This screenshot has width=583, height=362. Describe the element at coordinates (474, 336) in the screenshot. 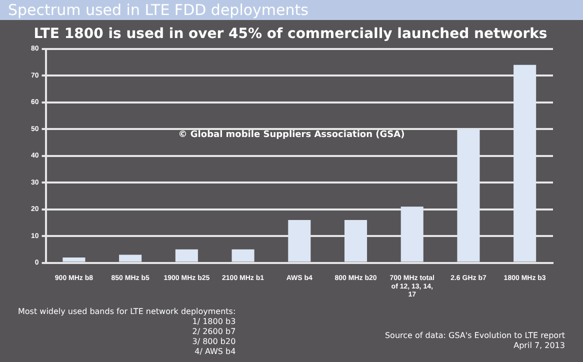

I see `source-note: Source of data: GSA's Evolution to LTE report` at that location.